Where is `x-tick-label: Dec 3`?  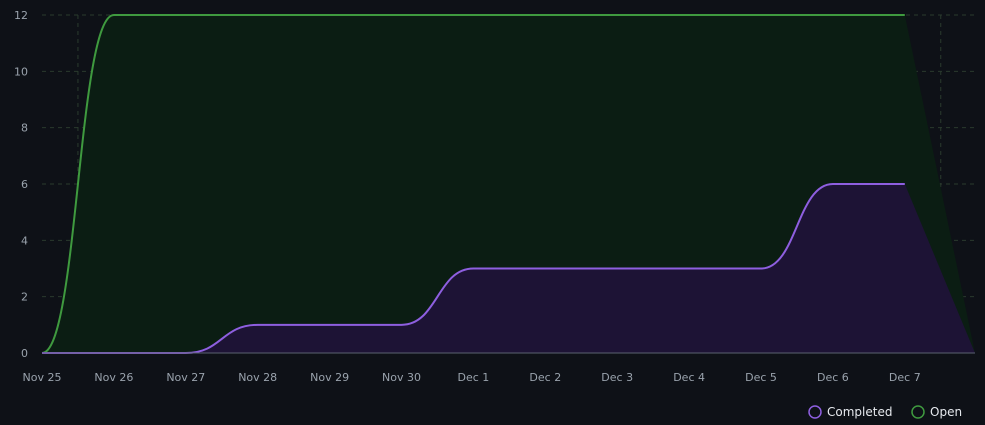
x-tick-label: Dec 3 is located at coordinates (617, 377).